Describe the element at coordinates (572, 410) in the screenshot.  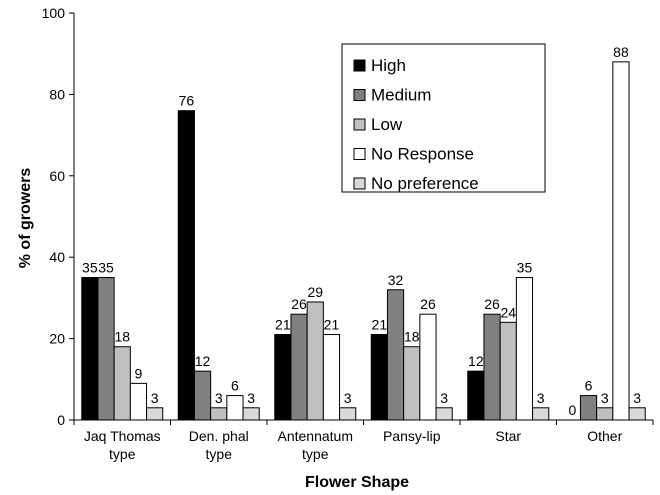
I see `data-label: 0` at that location.